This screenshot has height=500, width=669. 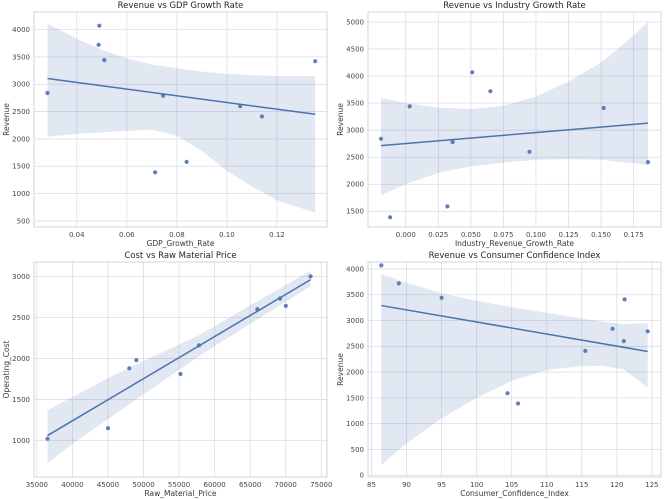 I want to click on x-axis-label: Consumer_Confidence_Index, so click(x=514, y=493).